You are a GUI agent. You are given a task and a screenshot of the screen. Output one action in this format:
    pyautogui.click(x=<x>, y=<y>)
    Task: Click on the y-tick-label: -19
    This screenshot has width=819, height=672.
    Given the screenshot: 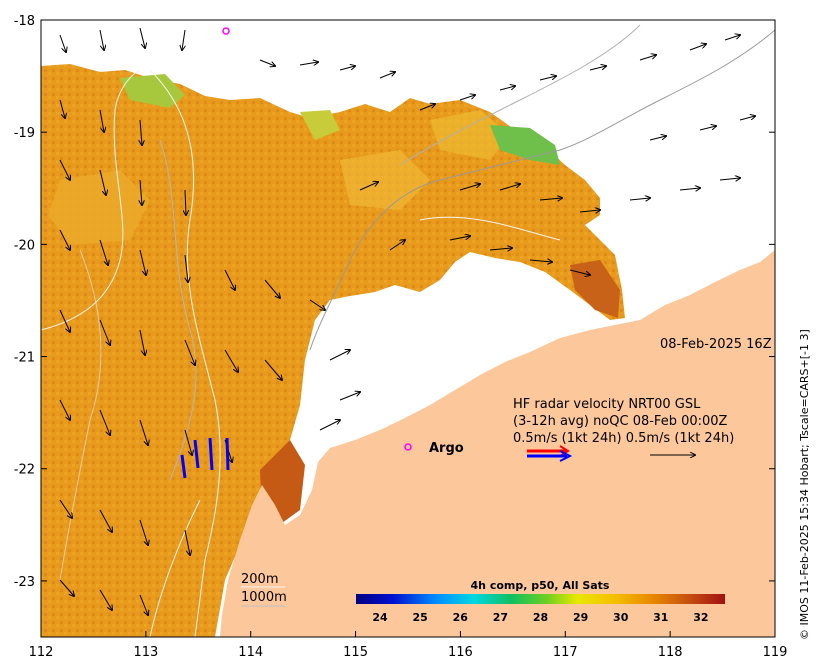 What is the action you would take?
    pyautogui.click(x=24, y=133)
    